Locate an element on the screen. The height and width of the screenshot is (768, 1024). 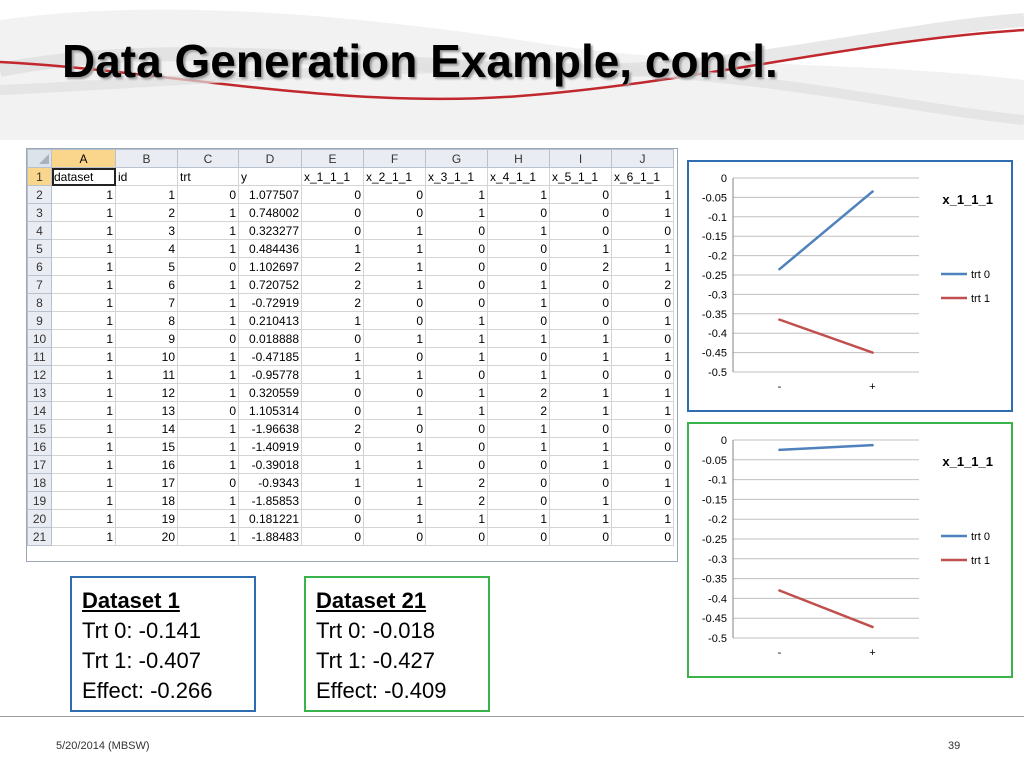
row-header: 4 is located at coordinates (39, 230).